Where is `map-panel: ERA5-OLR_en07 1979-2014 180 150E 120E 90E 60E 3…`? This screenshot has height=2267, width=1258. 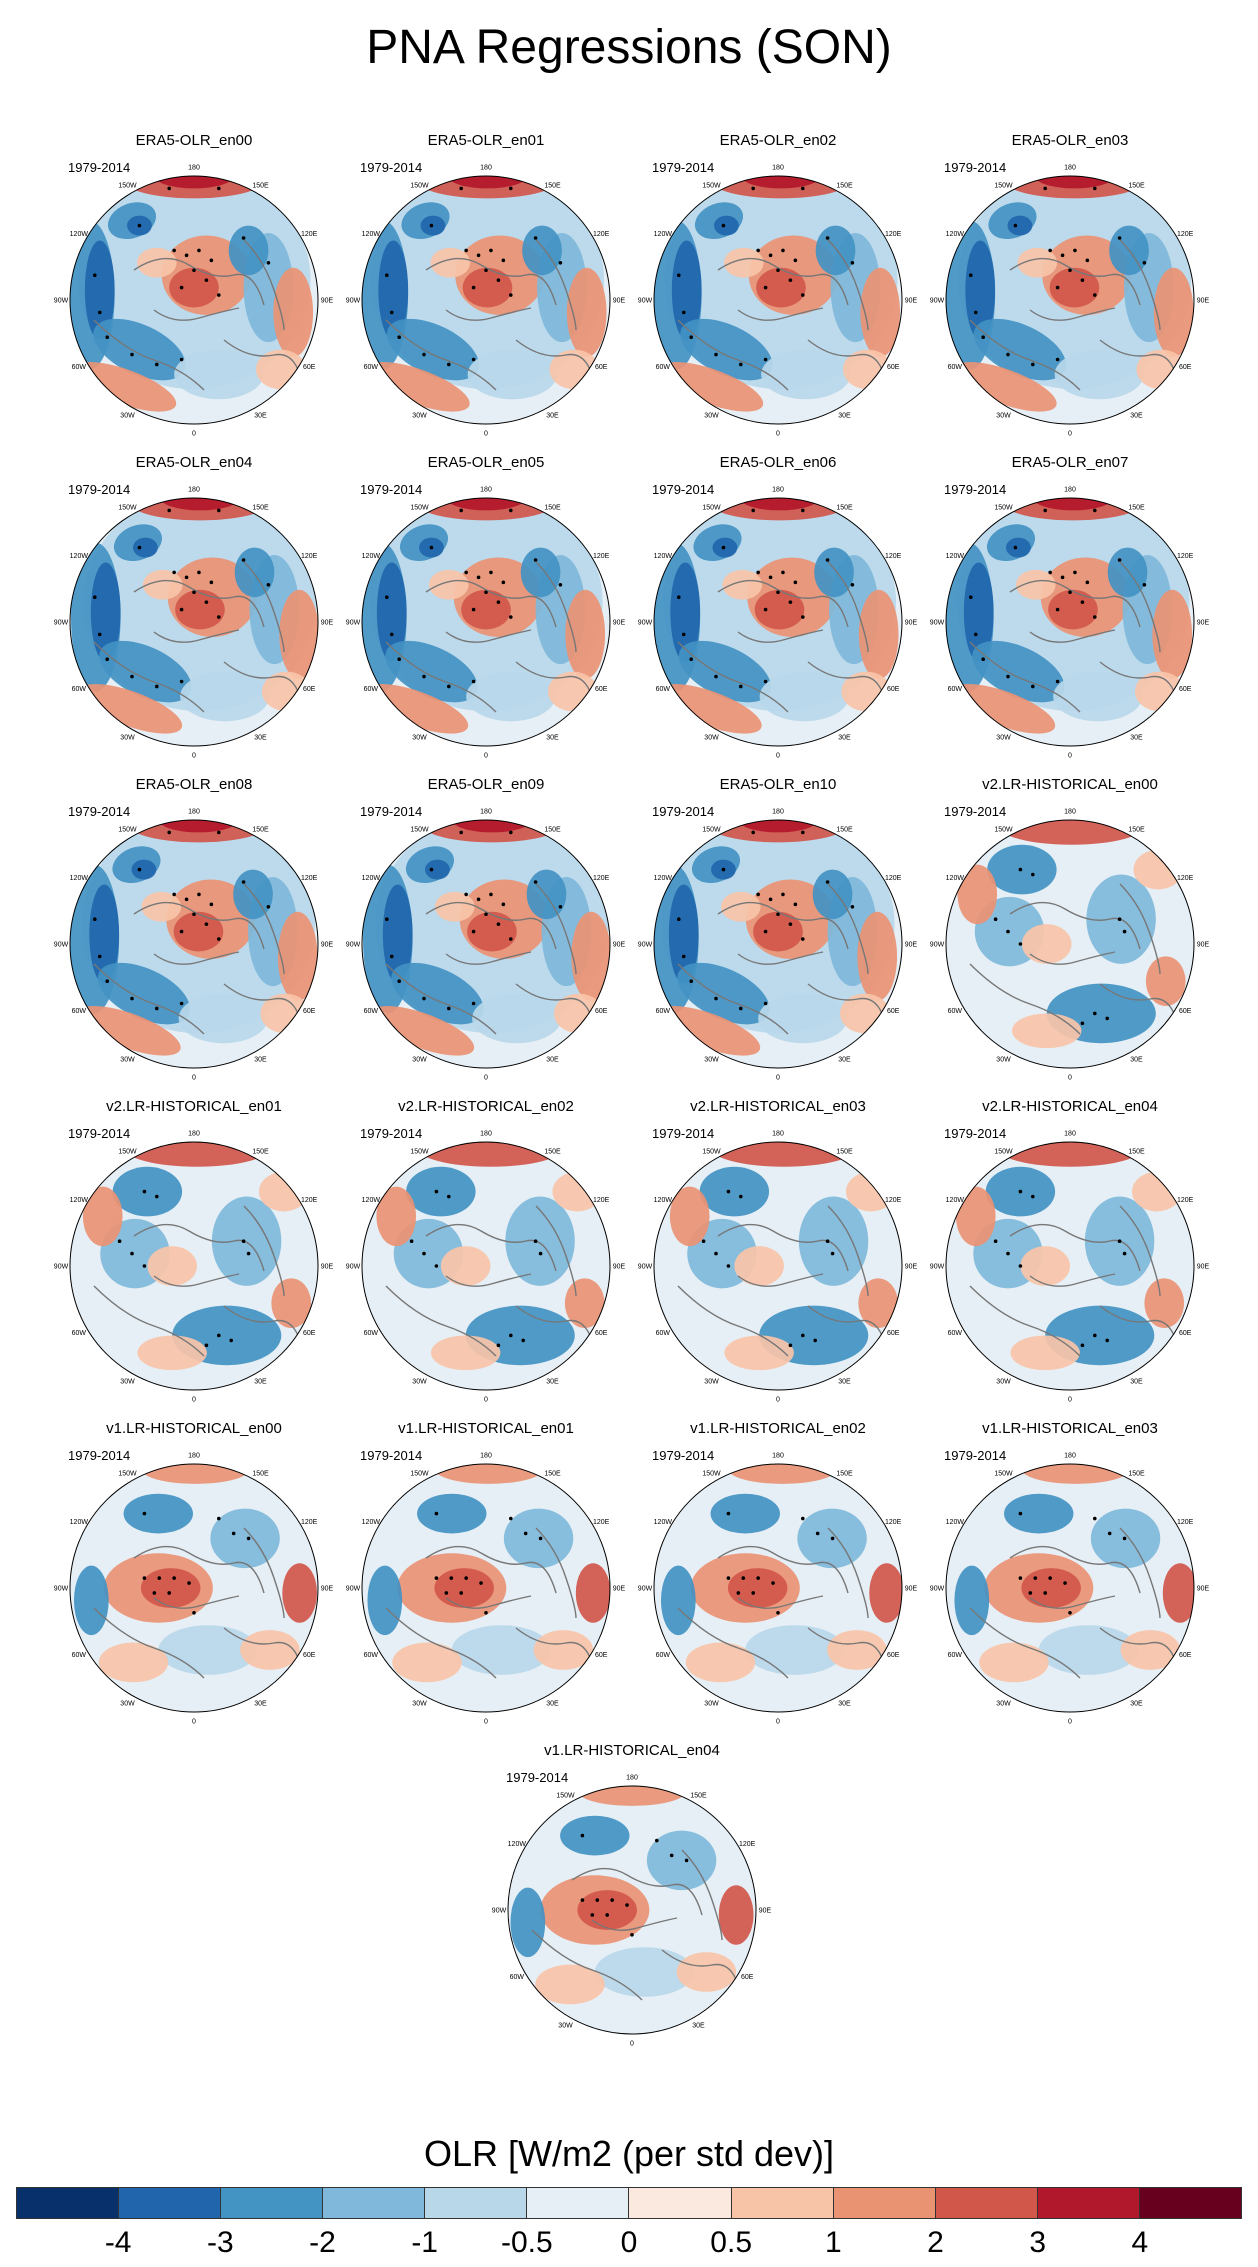 map-panel: ERA5-OLR_en07 1979-2014 180 150E 120E 90E 60E 3… is located at coordinates (1070, 607).